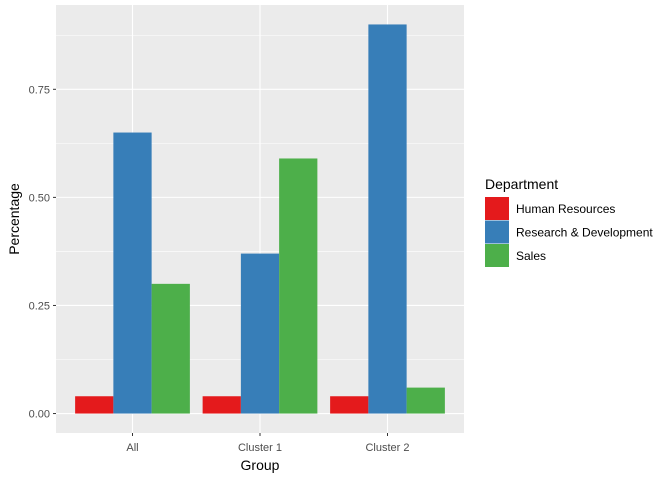  What do you see at coordinates (39, 90) in the screenshot?
I see `y-tick-label: 0.75` at bounding box center [39, 90].